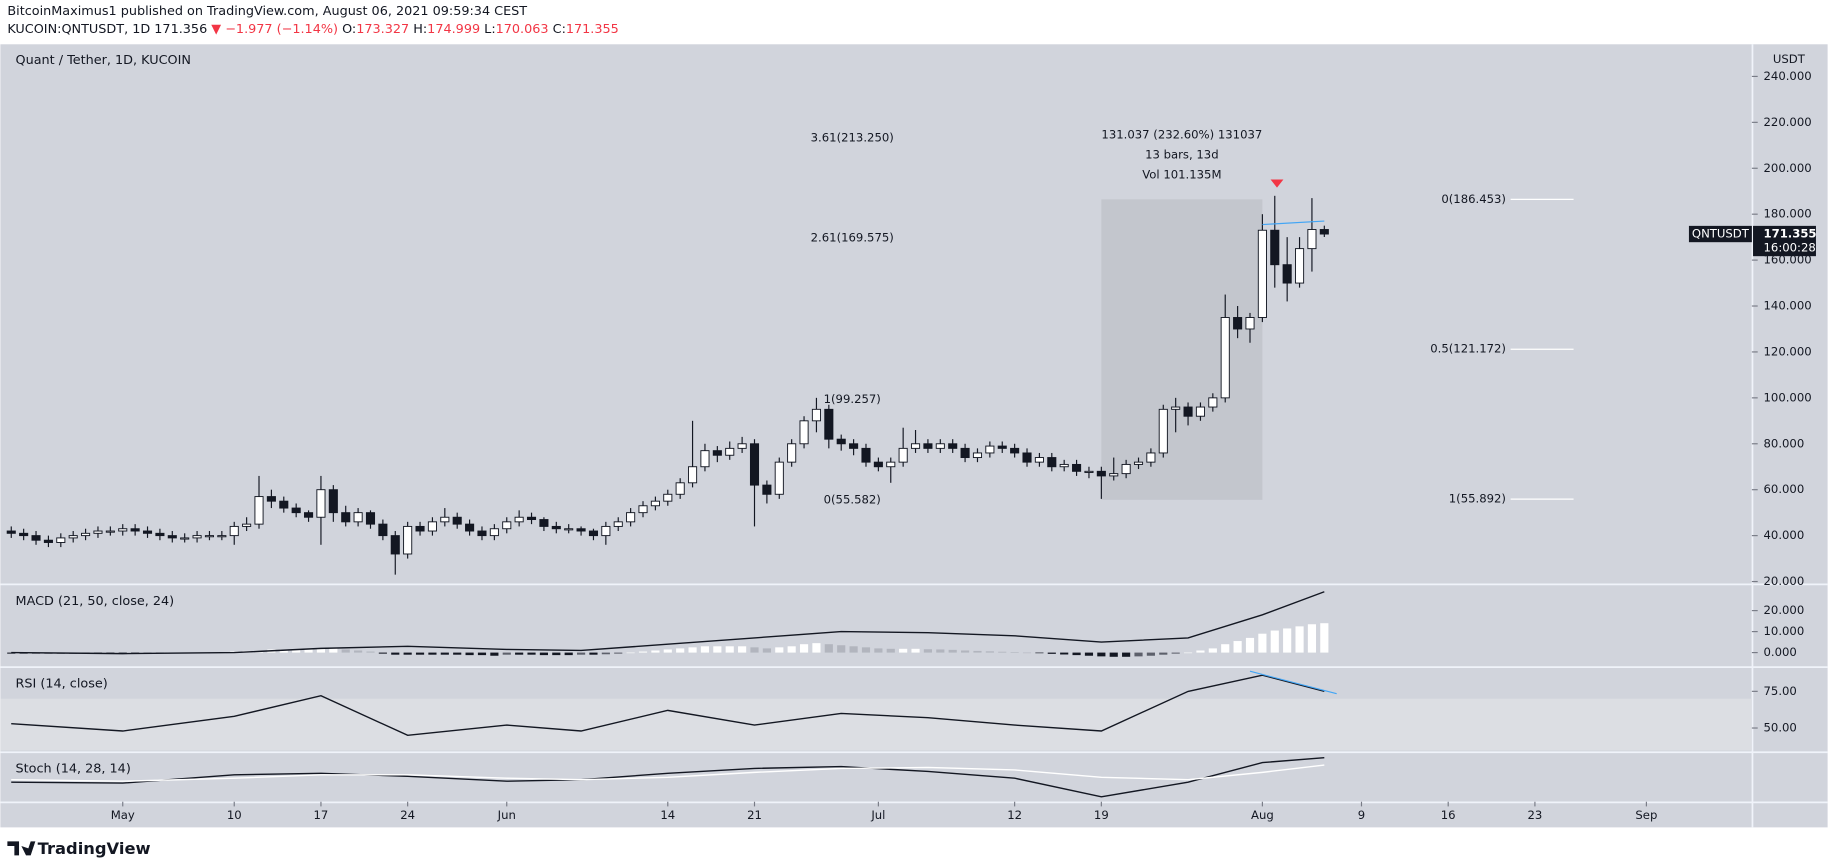 The image size is (1828, 867). Describe the element at coordinates (94, 848) in the screenshot. I see `logo-text: TradingView` at that location.